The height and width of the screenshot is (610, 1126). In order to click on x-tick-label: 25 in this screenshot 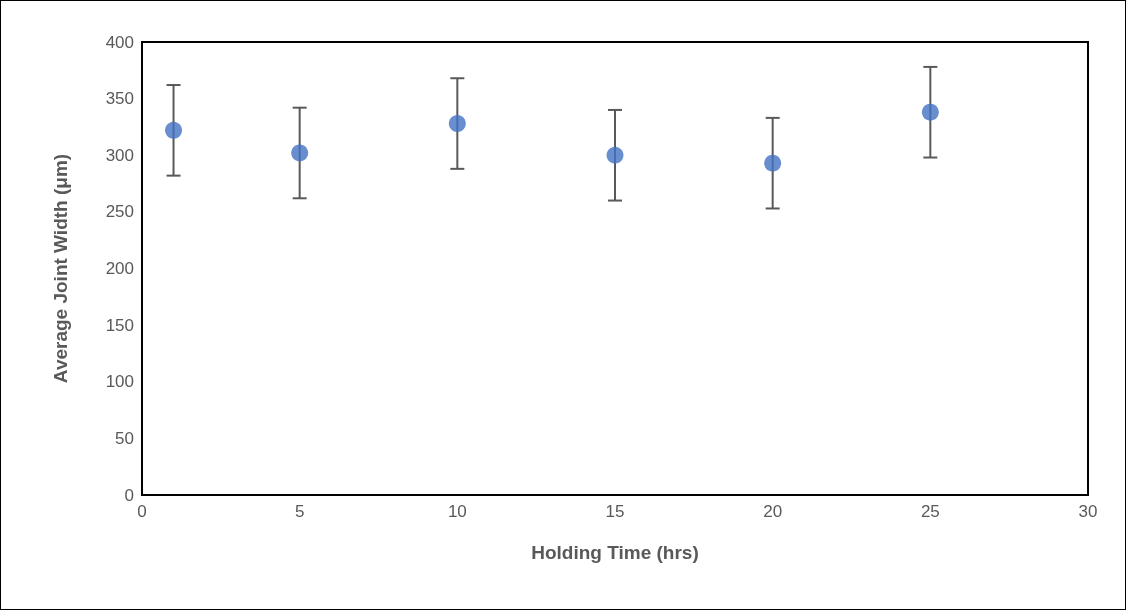, I will do `click(930, 511)`.